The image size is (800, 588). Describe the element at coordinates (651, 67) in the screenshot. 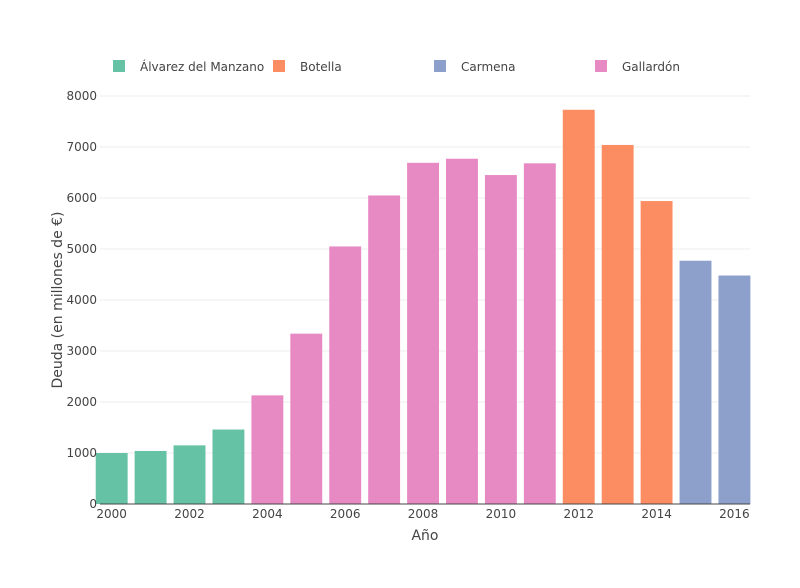

I see `legend-label: Gallardón` at that location.